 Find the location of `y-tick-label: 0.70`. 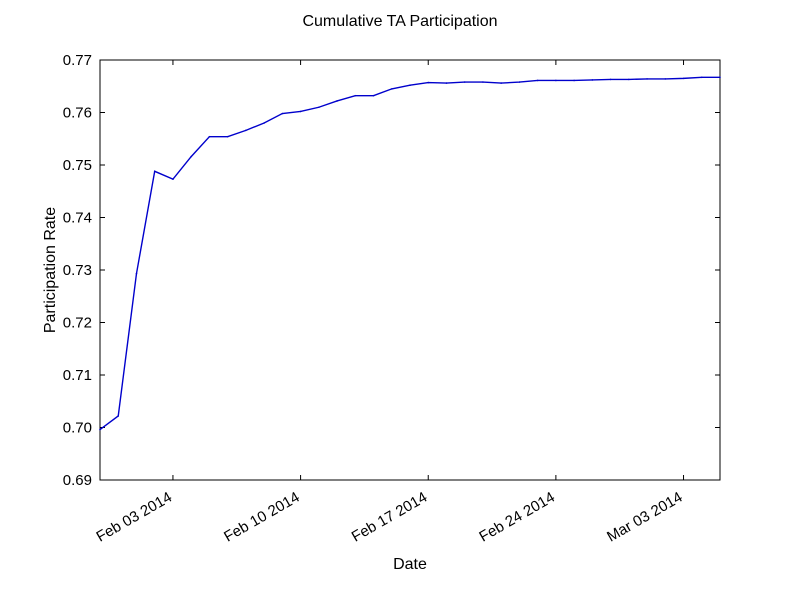

y-tick-label: 0.70 is located at coordinates (77, 428).